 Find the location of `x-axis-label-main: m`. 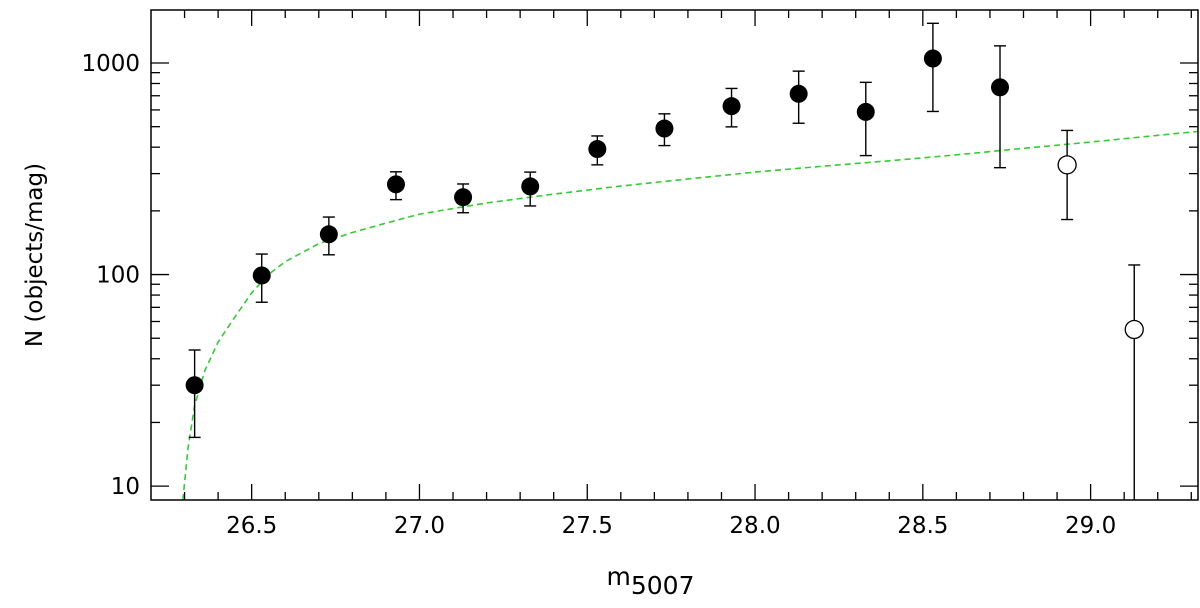

x-axis-label-main: m is located at coordinates (619, 576).